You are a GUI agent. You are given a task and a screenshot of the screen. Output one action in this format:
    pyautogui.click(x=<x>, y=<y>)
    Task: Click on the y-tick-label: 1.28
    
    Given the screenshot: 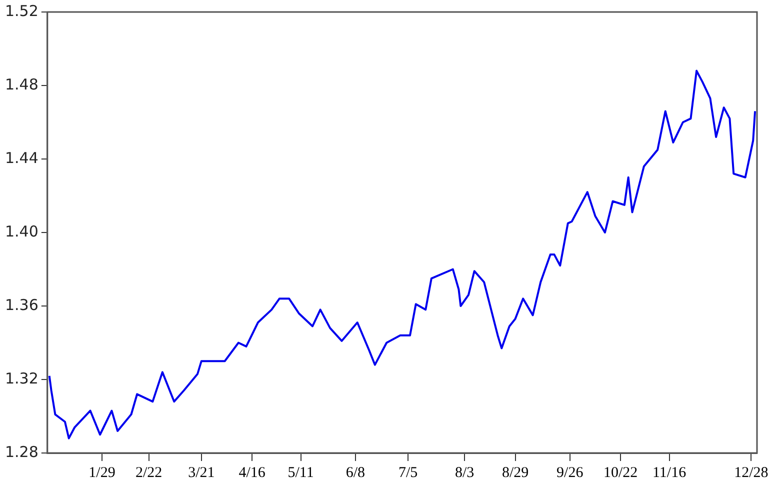 What is the action you would take?
    pyautogui.click(x=21, y=451)
    